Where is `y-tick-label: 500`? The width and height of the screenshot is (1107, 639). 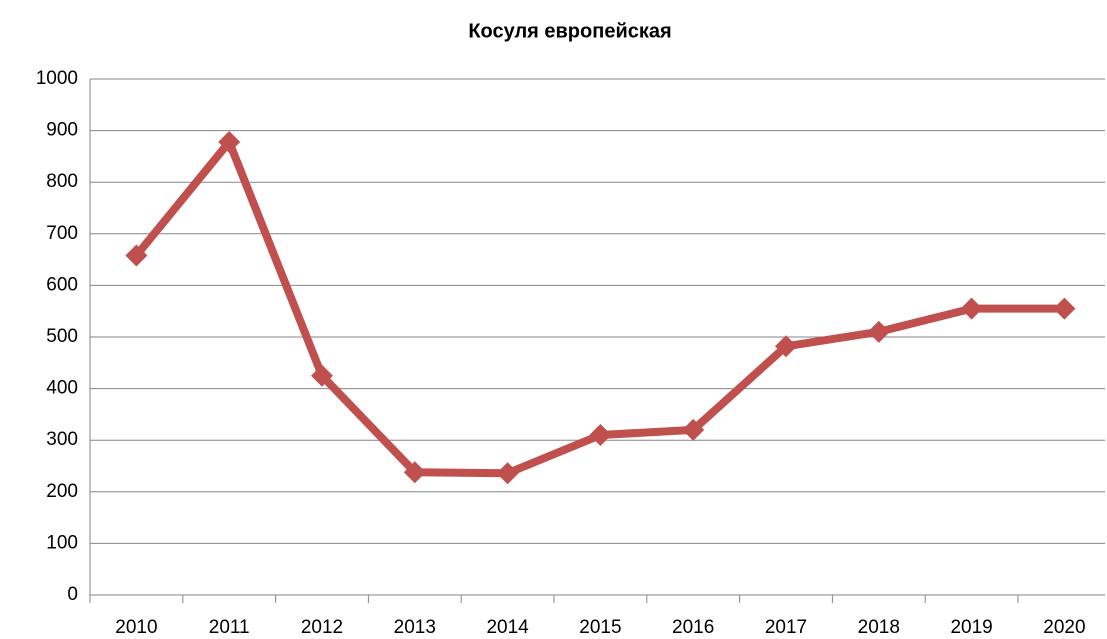 y-tick-label: 500 is located at coordinates (62, 336).